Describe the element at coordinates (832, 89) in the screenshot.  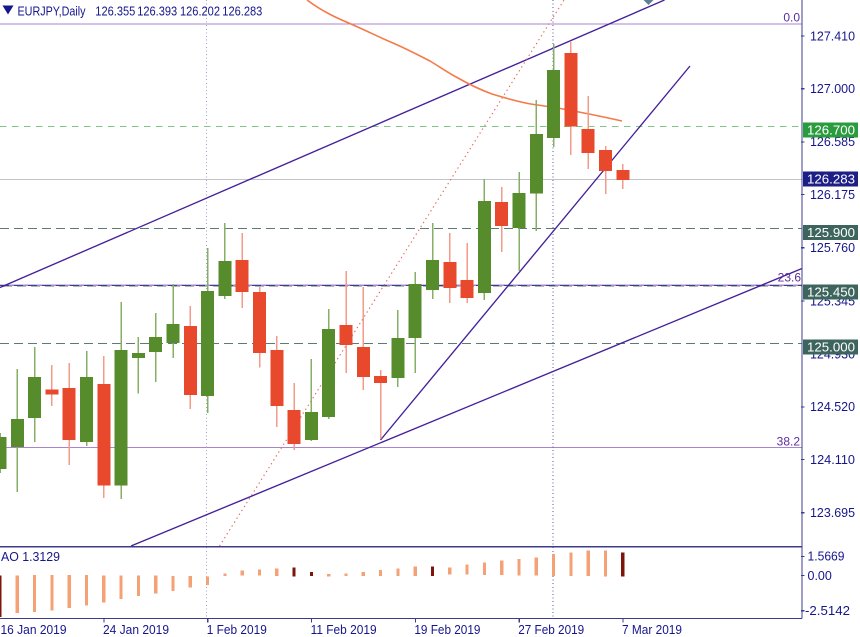
I see `svg-text: 127.000` at that location.